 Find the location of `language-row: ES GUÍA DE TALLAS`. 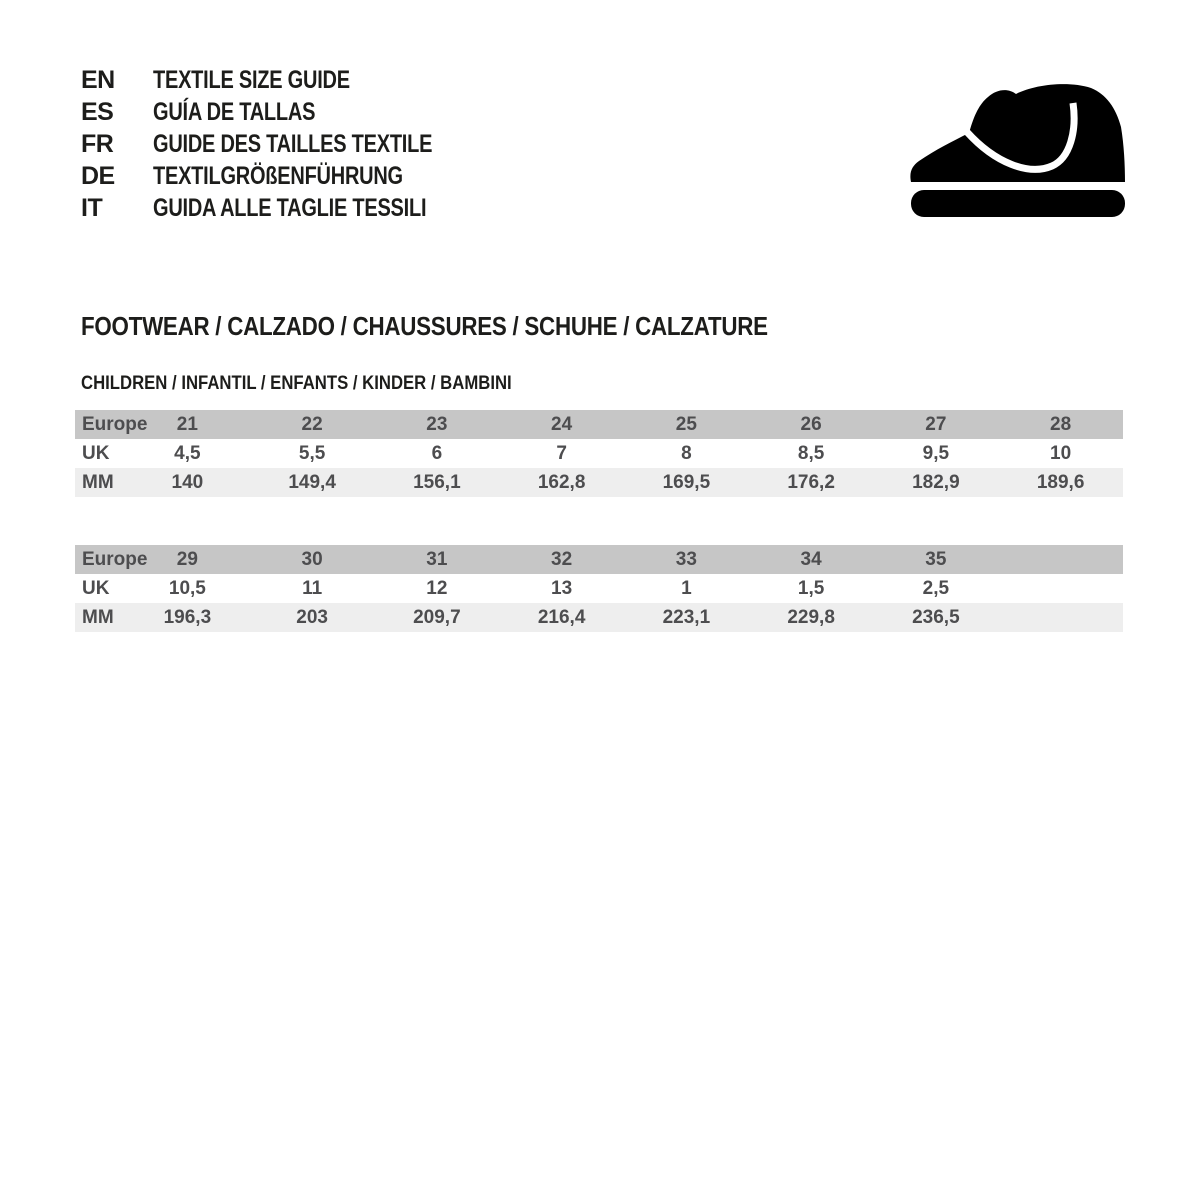

language-row: ES GUÍA DE TALLAS is located at coordinates (291, 112).